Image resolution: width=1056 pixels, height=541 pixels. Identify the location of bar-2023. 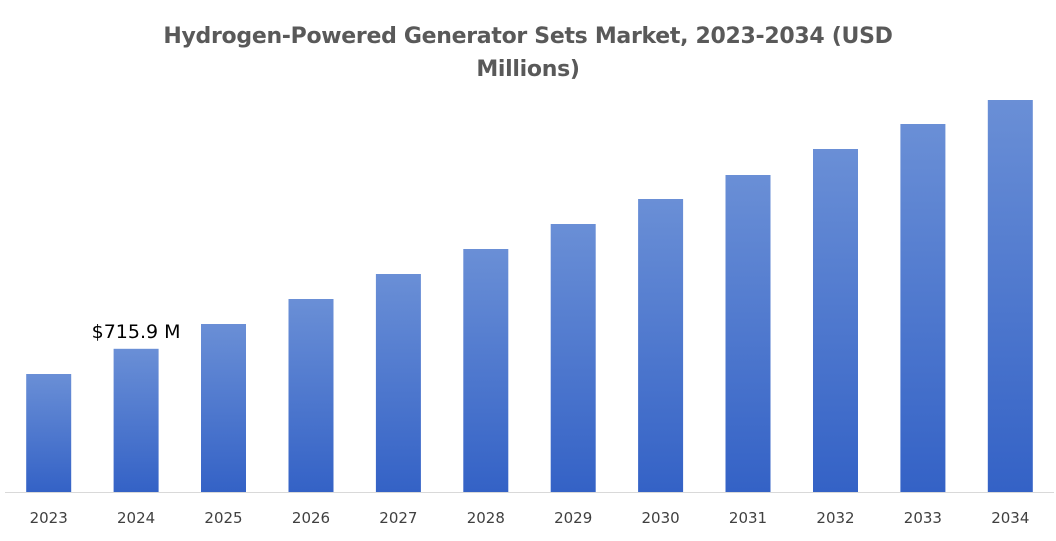
(49, 433).